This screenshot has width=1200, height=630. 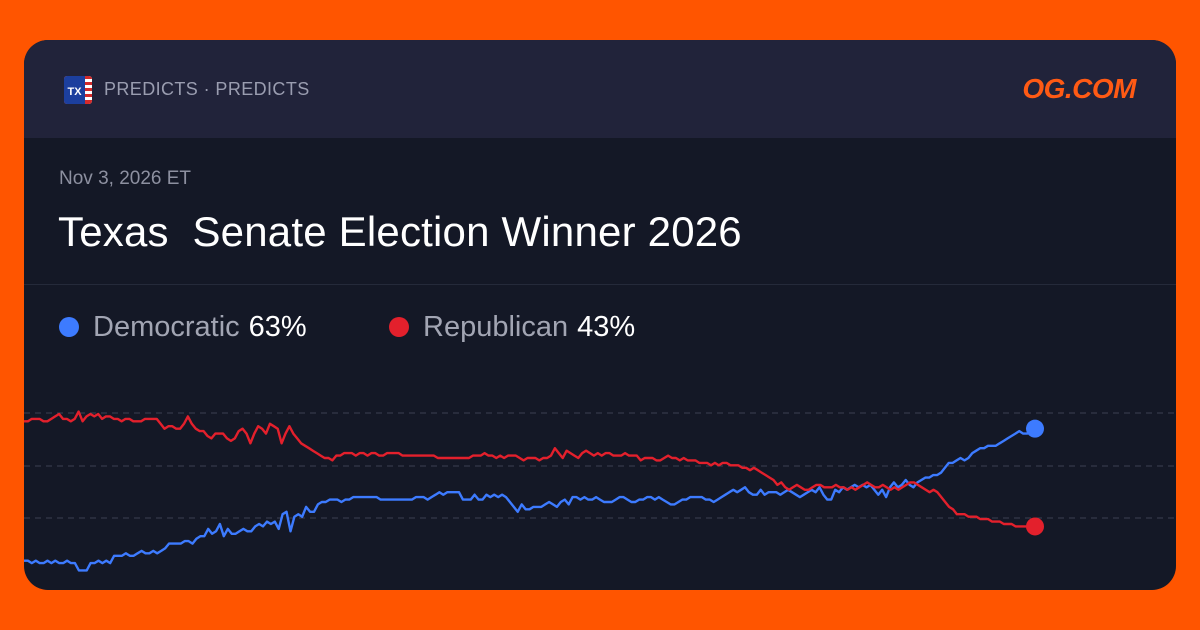 I want to click on democratic-value: 63%, so click(x=277, y=326).